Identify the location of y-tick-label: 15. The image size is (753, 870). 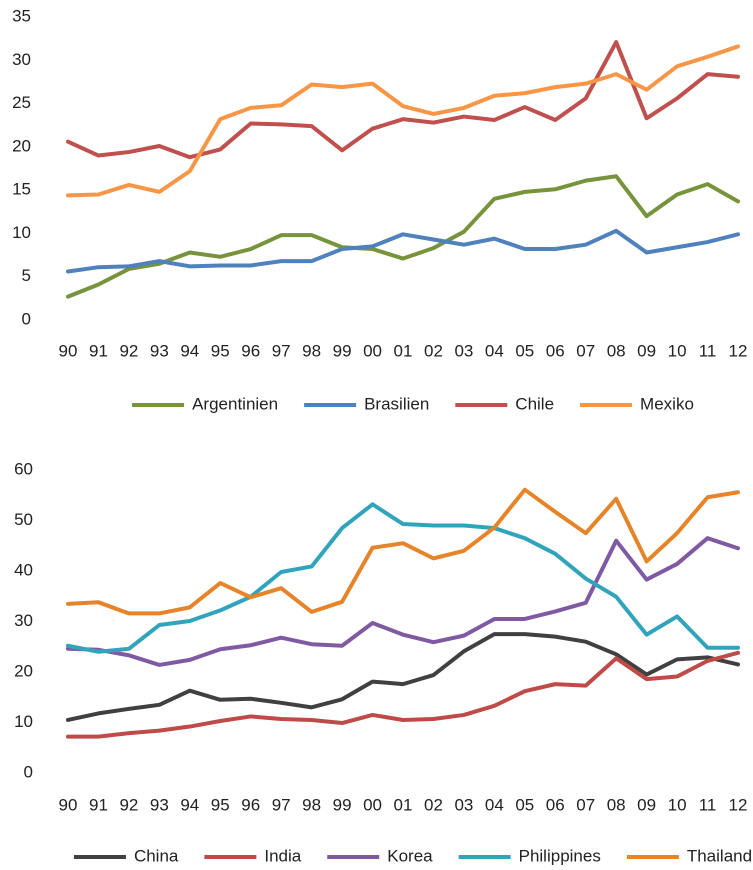
(21, 189).